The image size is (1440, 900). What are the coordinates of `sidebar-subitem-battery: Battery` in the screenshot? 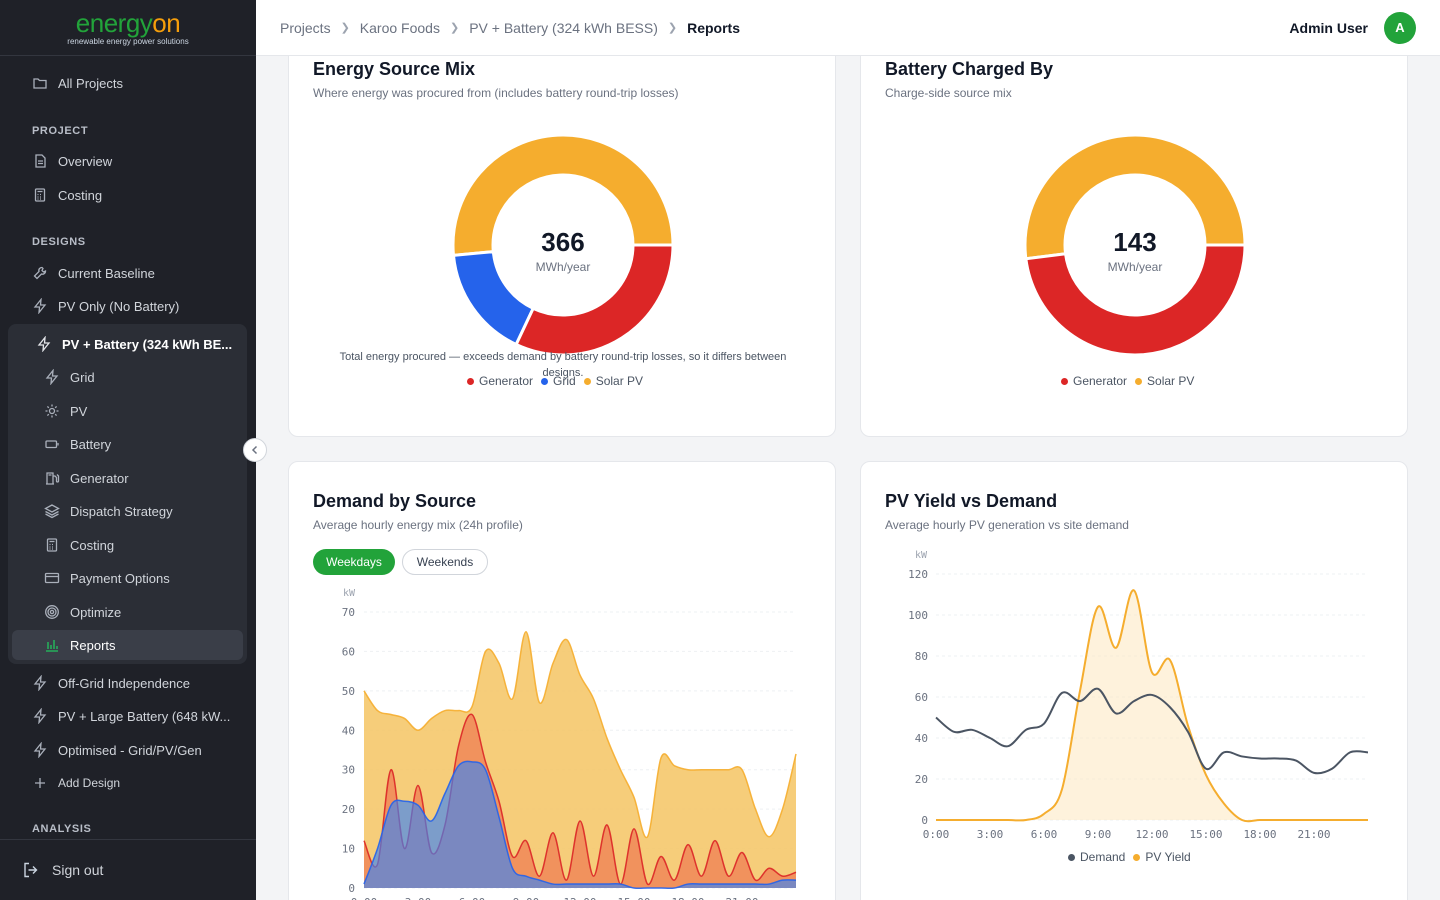 It's located at (127, 444).